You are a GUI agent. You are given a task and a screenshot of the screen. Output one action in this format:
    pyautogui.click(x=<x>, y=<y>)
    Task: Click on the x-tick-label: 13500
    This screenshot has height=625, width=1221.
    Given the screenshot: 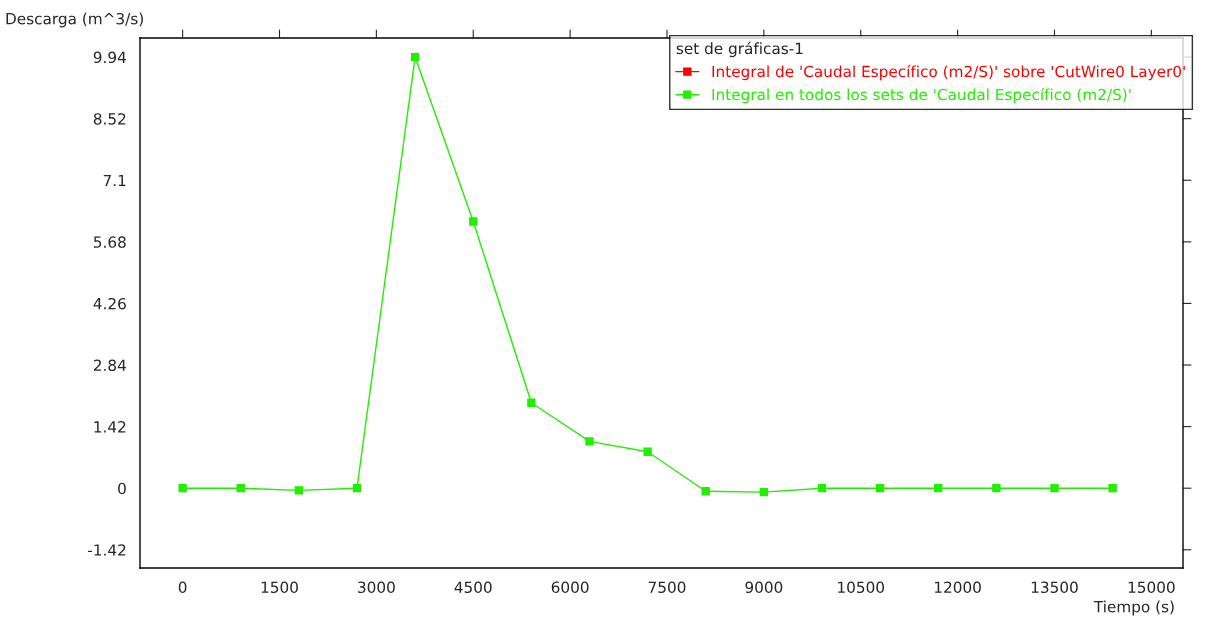 What is the action you would take?
    pyautogui.click(x=1054, y=587)
    